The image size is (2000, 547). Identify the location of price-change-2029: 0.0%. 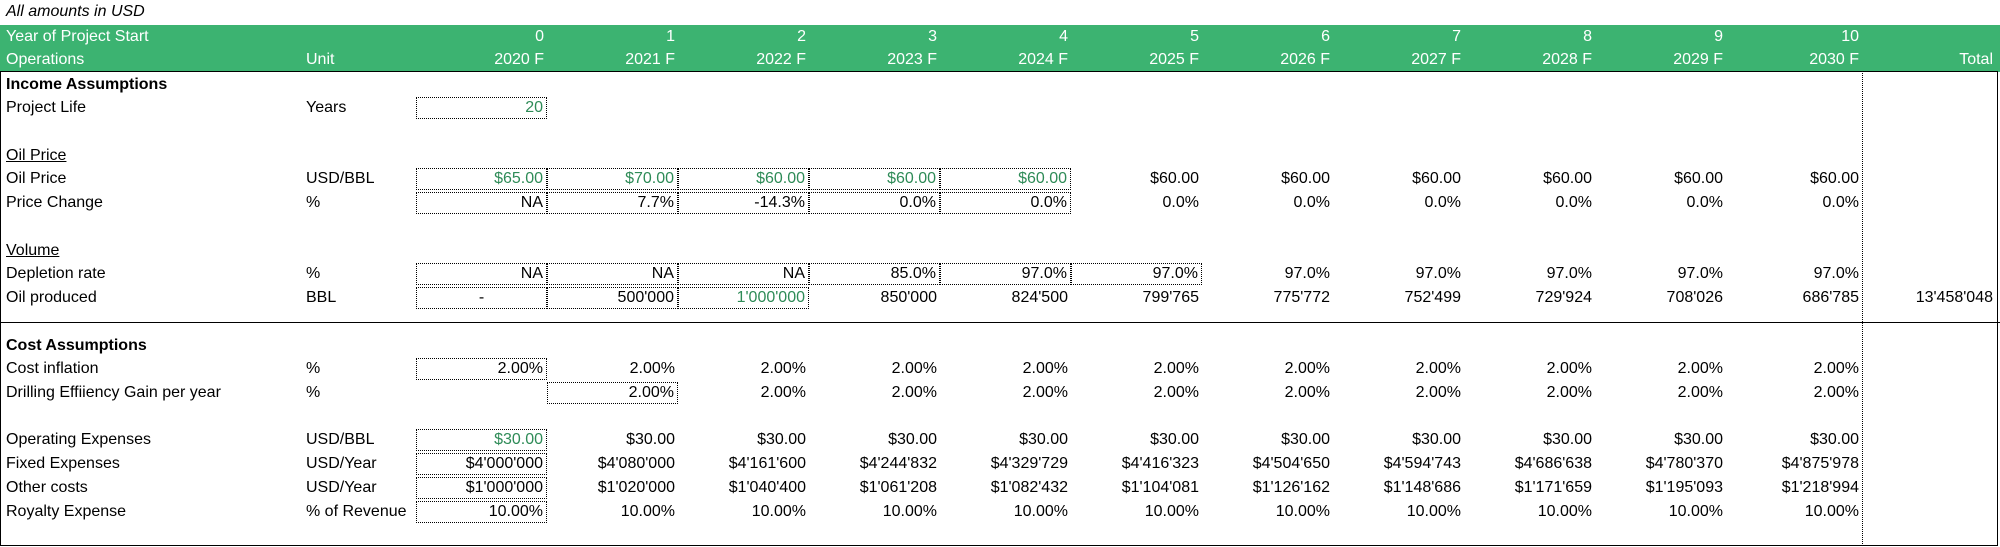
(1704, 202).